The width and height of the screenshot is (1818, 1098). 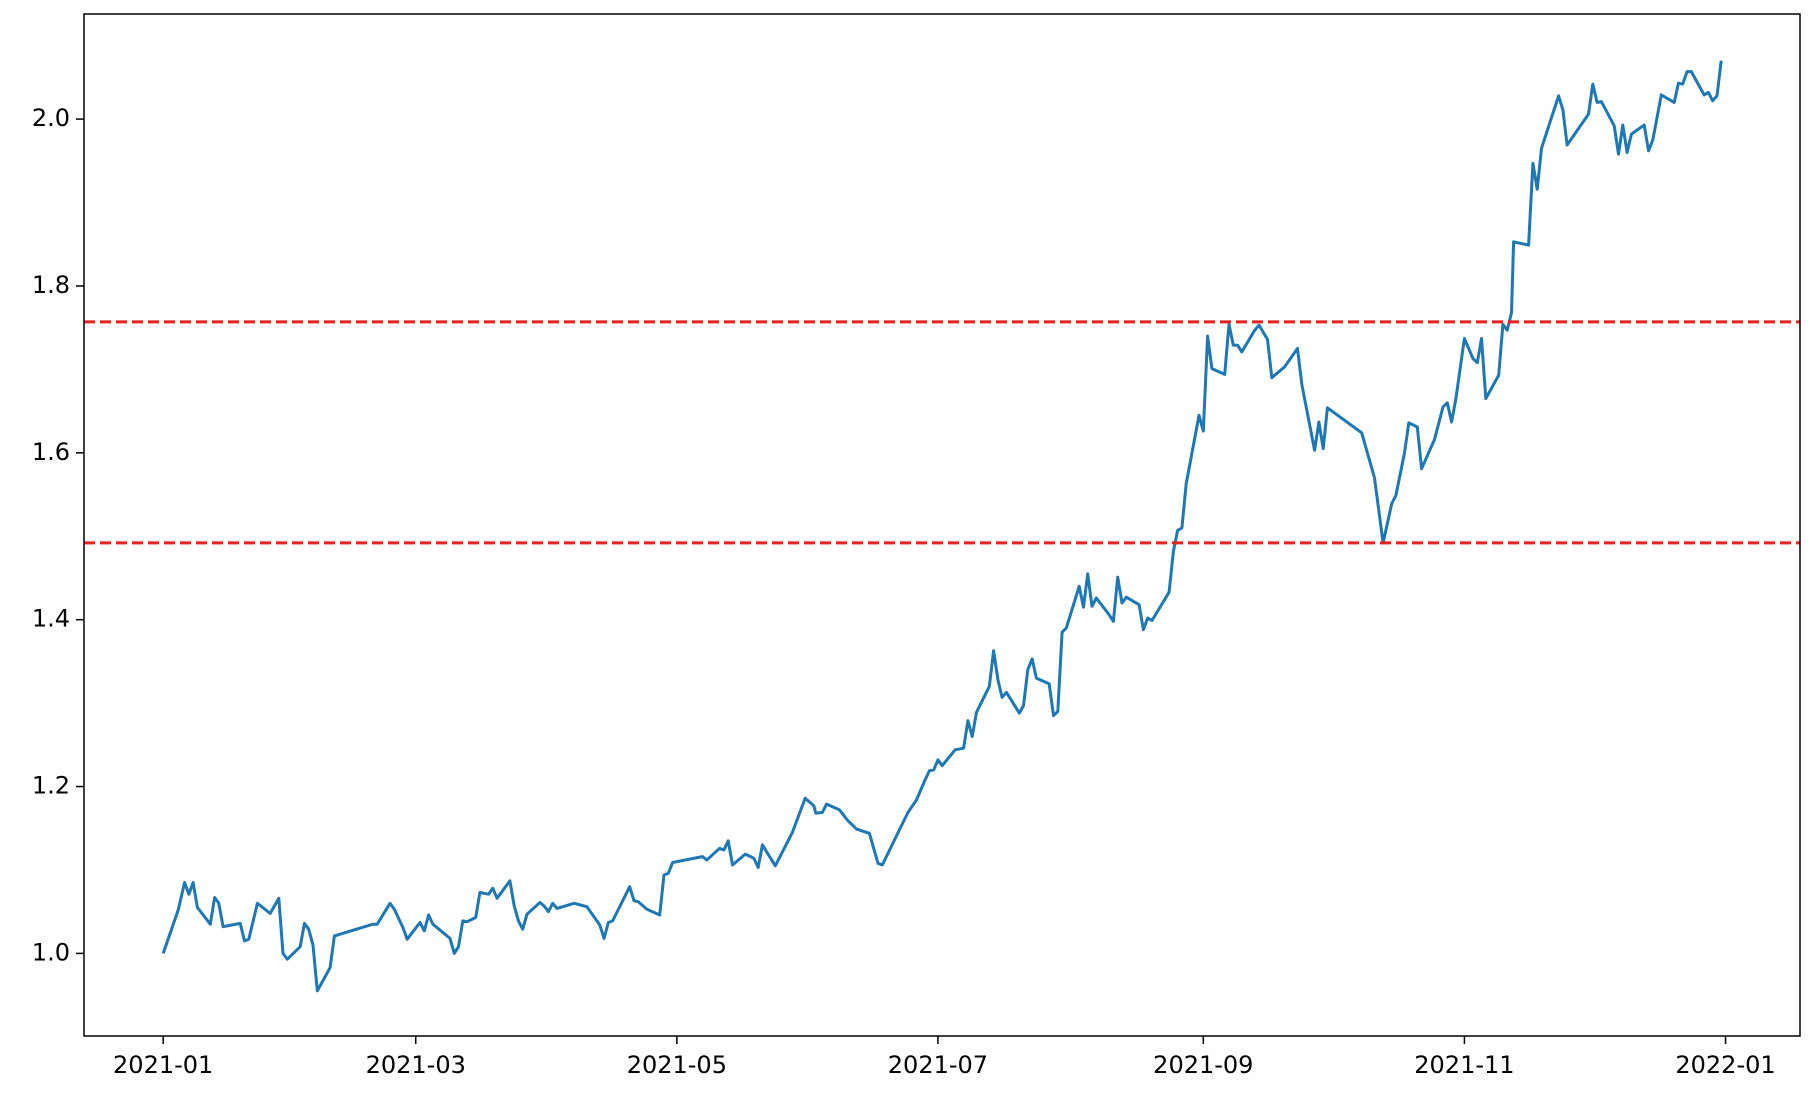 I want to click on y-tick-label: 1.2, so click(x=51, y=786).